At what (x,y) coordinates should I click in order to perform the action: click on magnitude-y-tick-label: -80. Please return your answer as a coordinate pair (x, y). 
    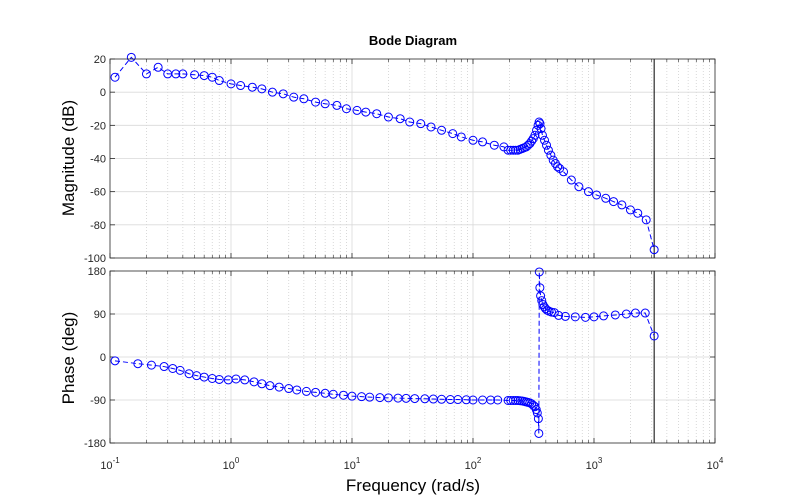
    Looking at the image, I should click on (98, 226).